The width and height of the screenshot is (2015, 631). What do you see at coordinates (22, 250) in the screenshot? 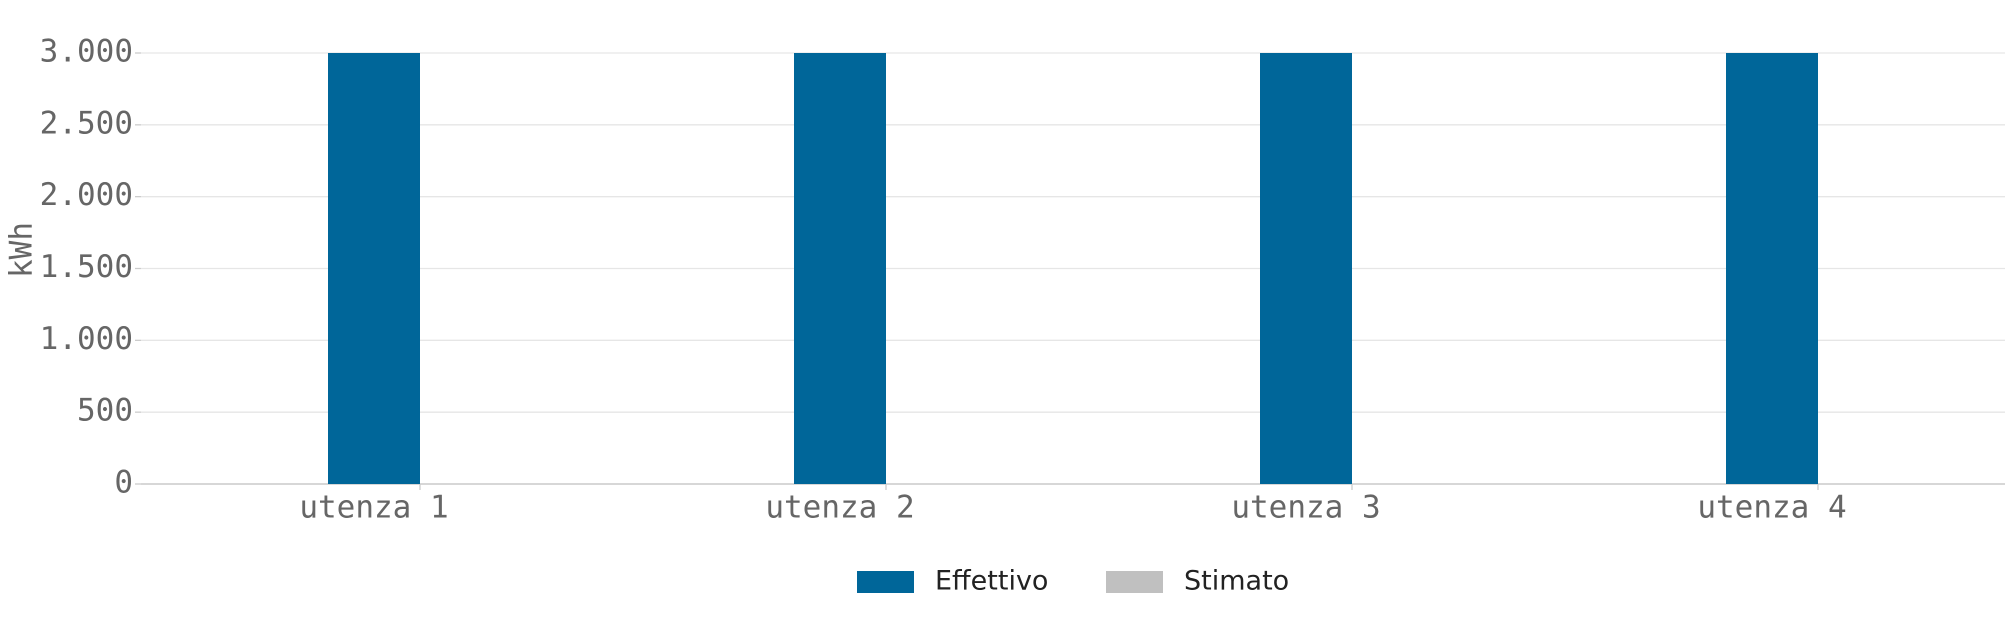
I see `y-axis-label: kWh` at bounding box center [22, 250].